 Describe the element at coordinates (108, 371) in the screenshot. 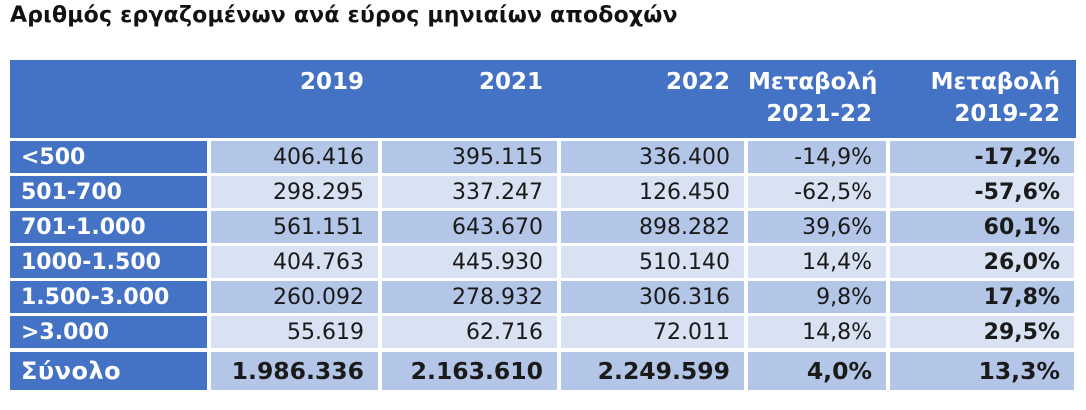

I see `total-label: Σύνολο` at that location.